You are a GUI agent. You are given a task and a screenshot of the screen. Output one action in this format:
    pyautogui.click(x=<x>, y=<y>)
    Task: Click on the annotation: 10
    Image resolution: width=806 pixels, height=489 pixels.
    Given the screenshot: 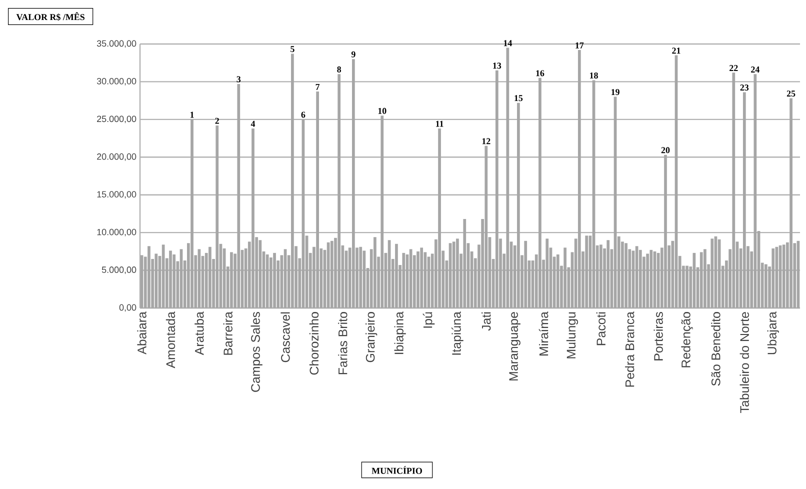 What is the action you would take?
    pyautogui.click(x=382, y=111)
    